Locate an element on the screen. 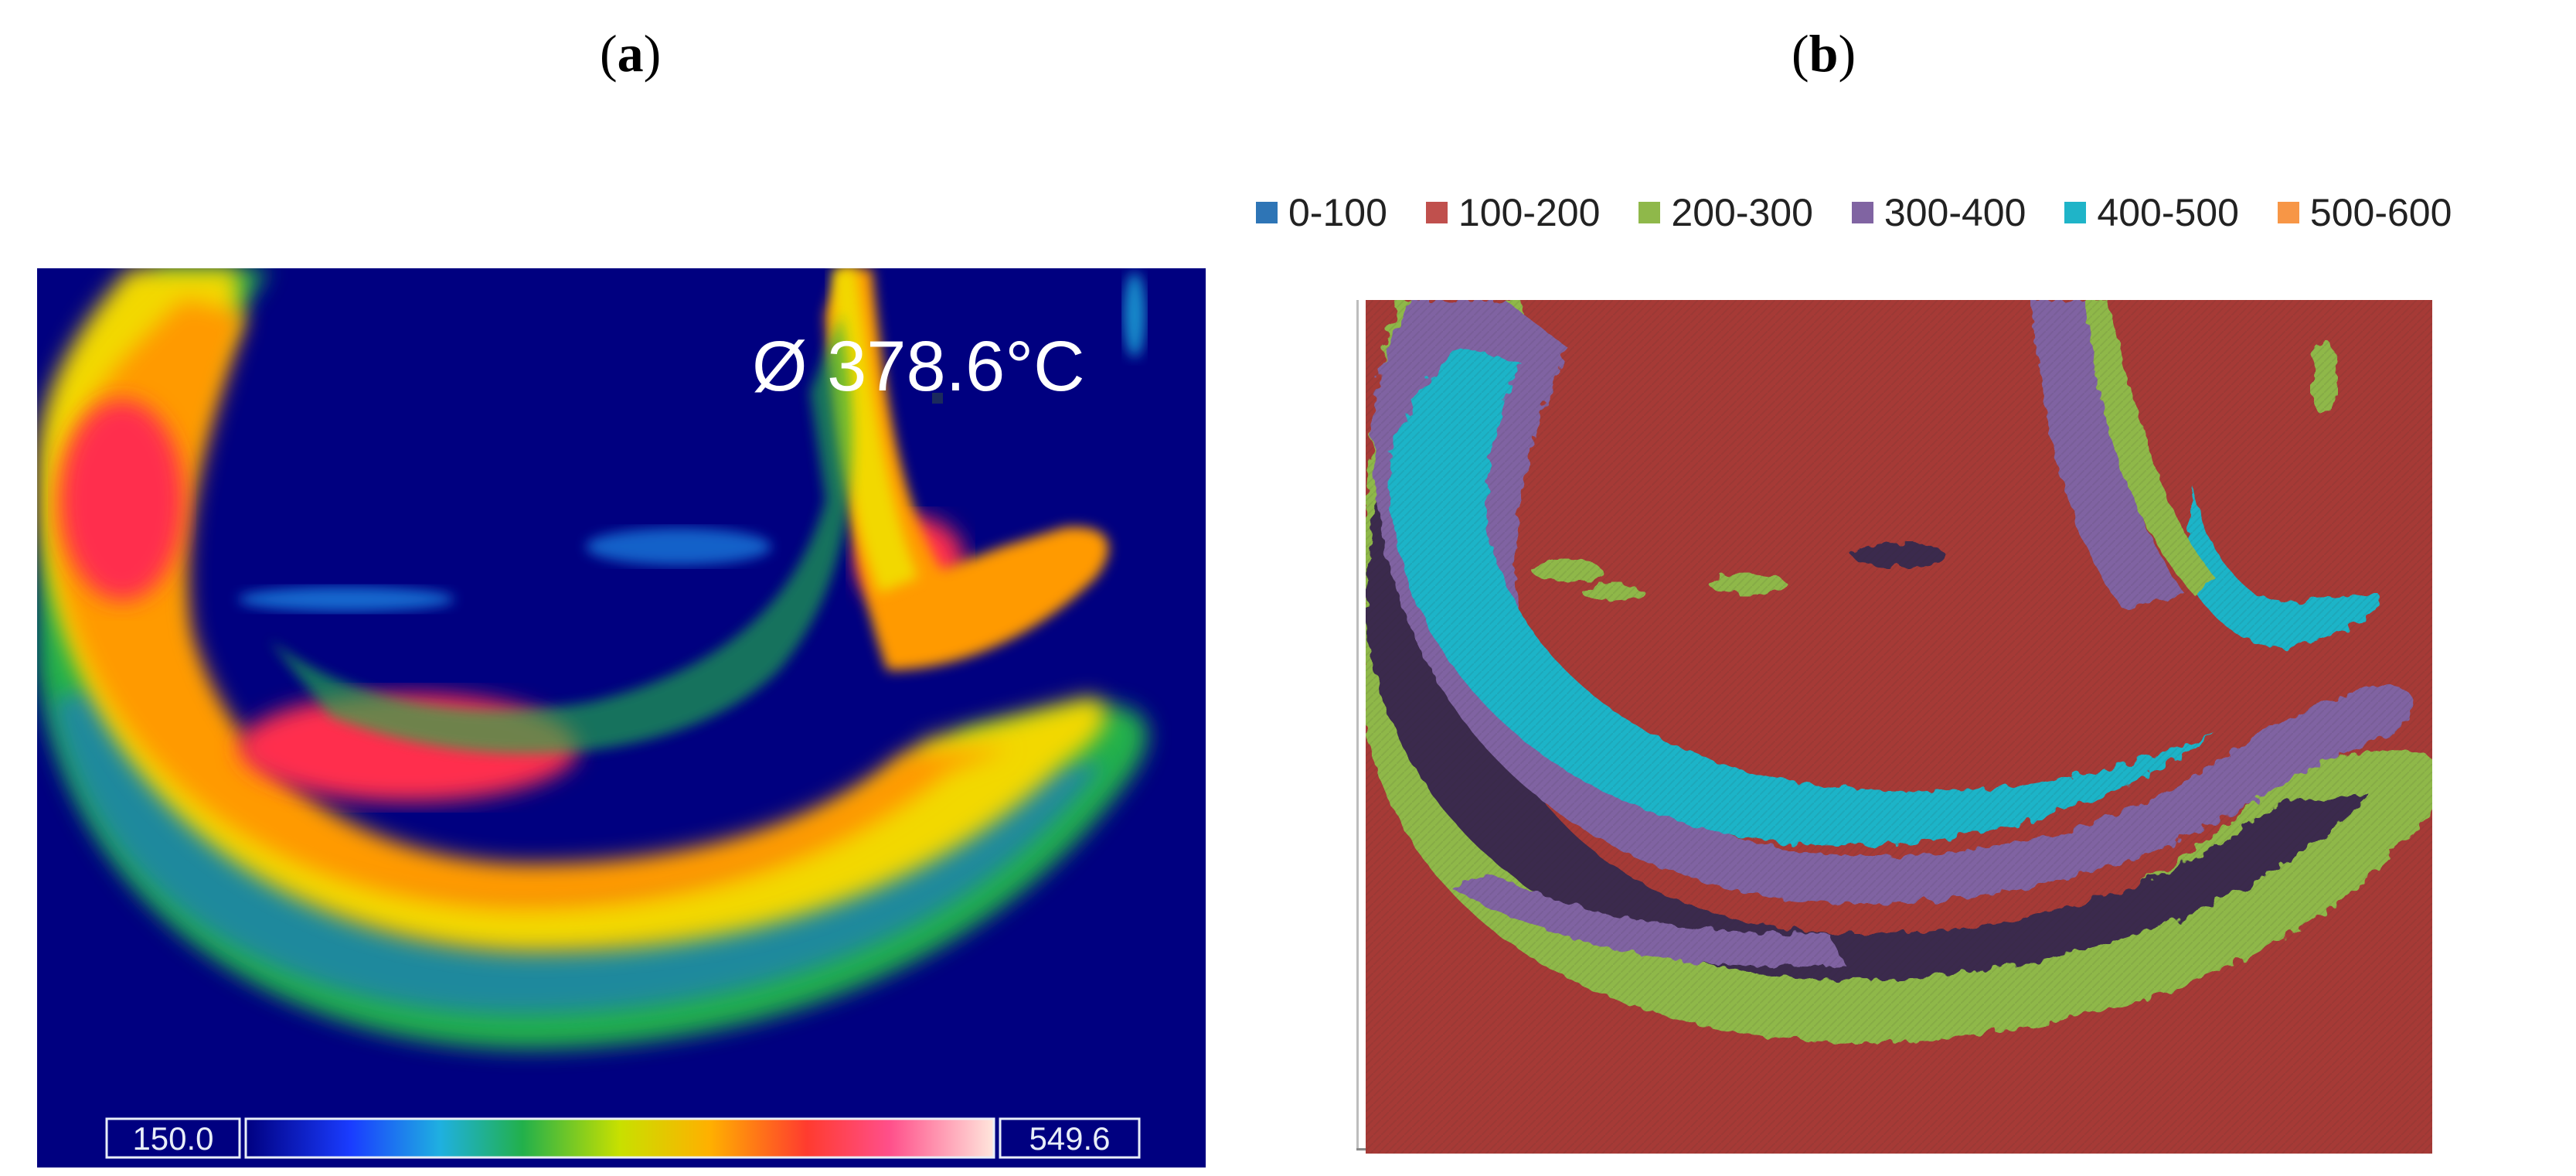 The width and height of the screenshot is (2576, 1176). panel-a-label-letter: a is located at coordinates (630, 53).